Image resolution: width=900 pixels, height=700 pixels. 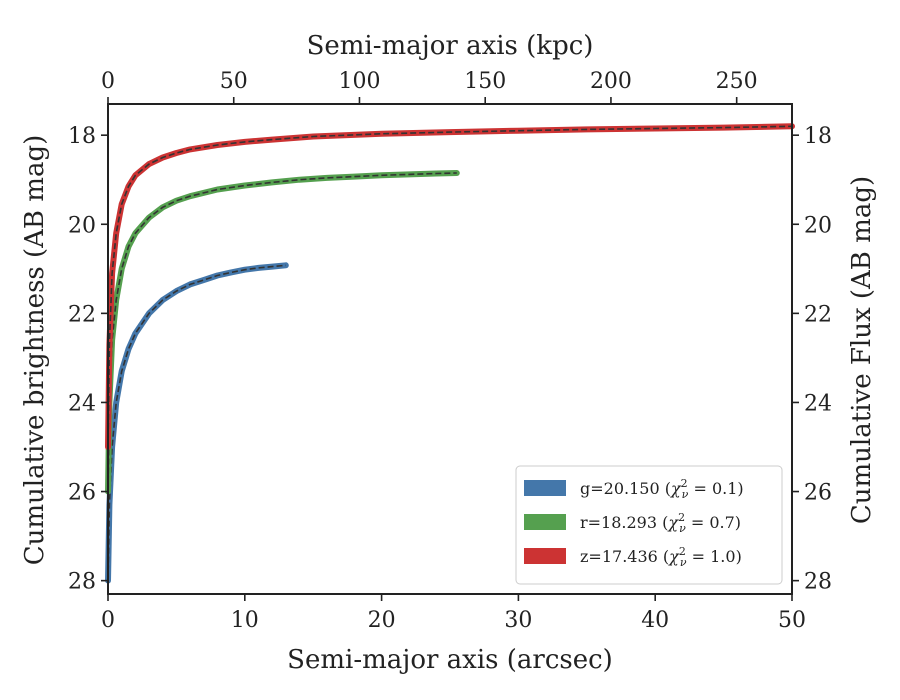 I want to click on top-x-tick-label: 200, so click(x=611, y=81).